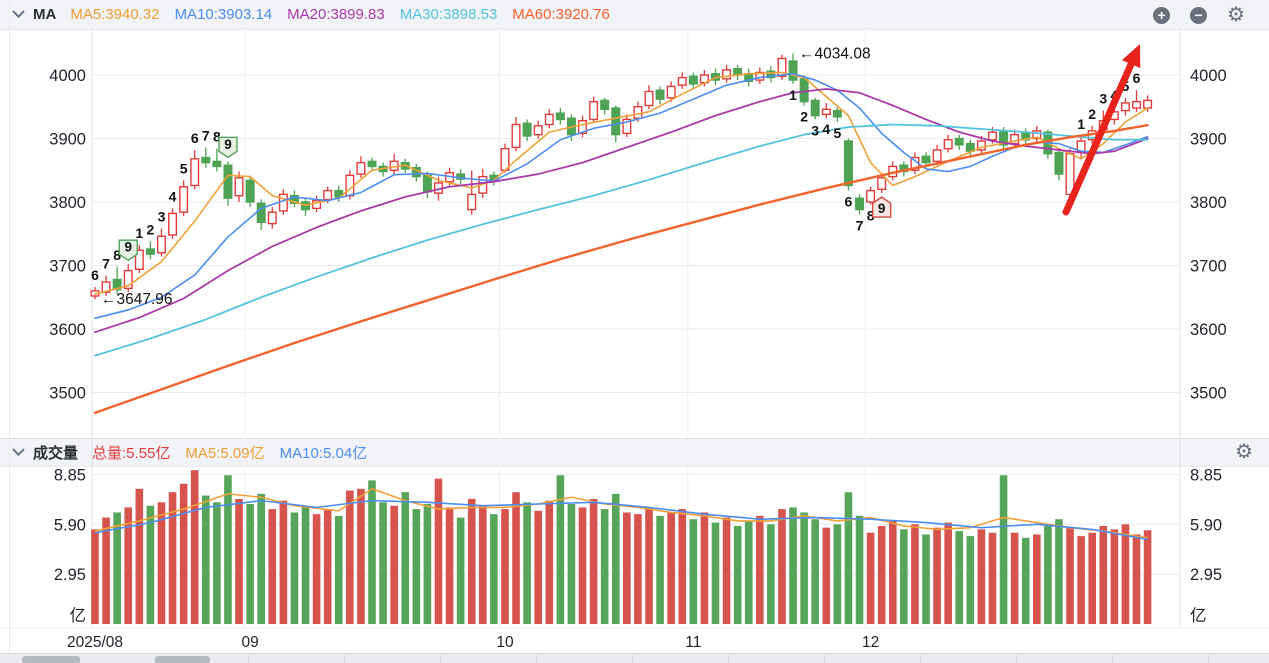 This screenshot has height=663, width=1269. What do you see at coordinates (18, 452) in the screenshot?
I see `collapse-volume-pane-icon` at bounding box center [18, 452].